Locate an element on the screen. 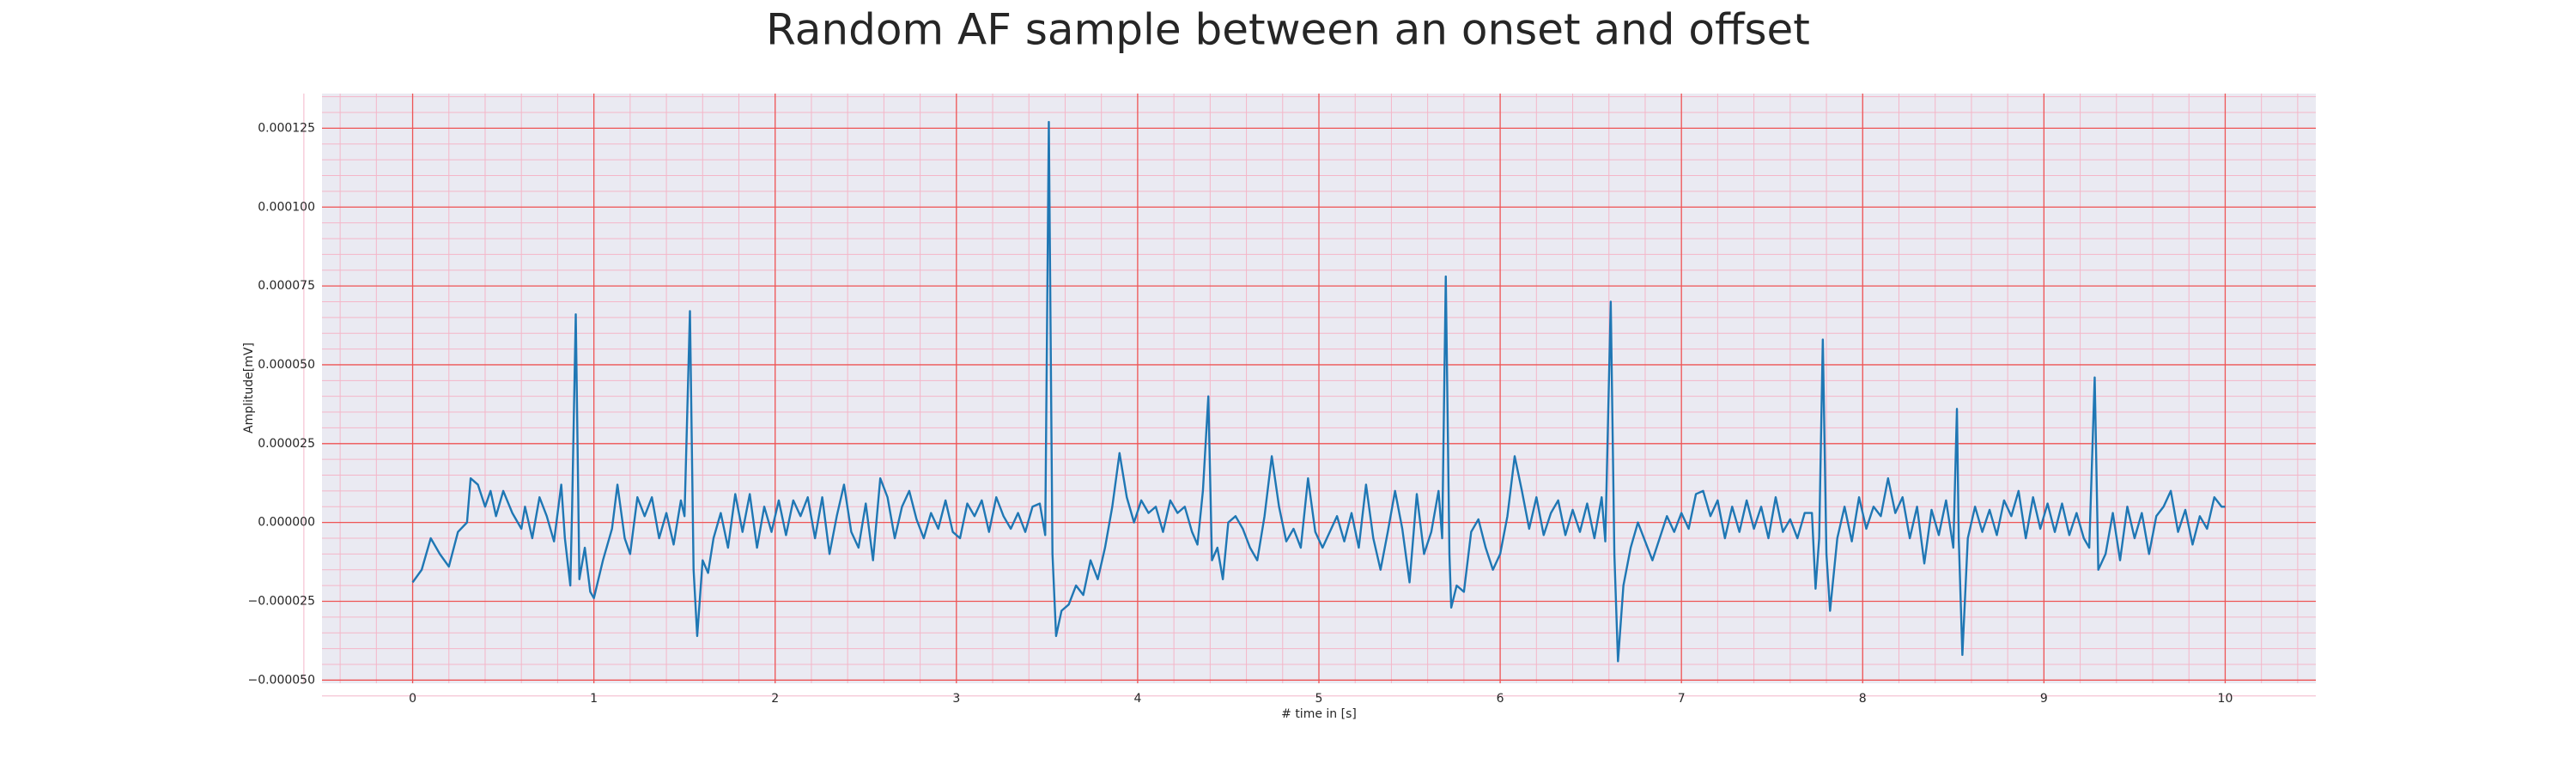  x-tick-label: 2 is located at coordinates (775, 699).